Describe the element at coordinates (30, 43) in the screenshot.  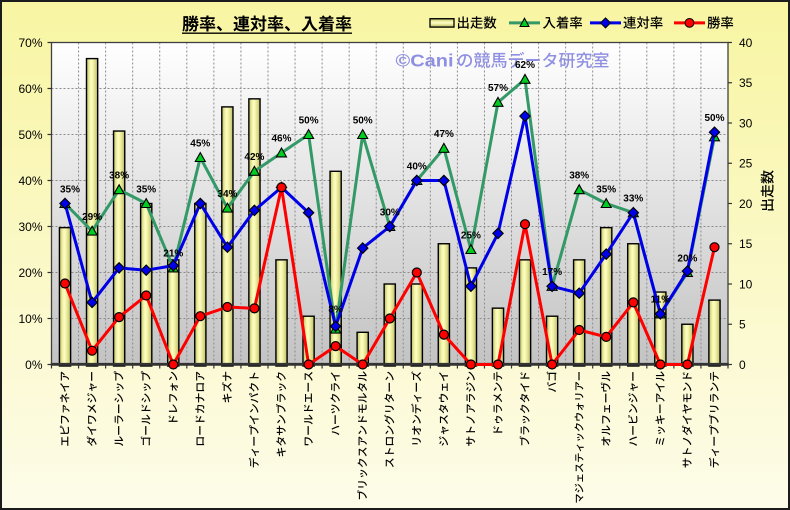
I see `svg-text: 70%` at that location.